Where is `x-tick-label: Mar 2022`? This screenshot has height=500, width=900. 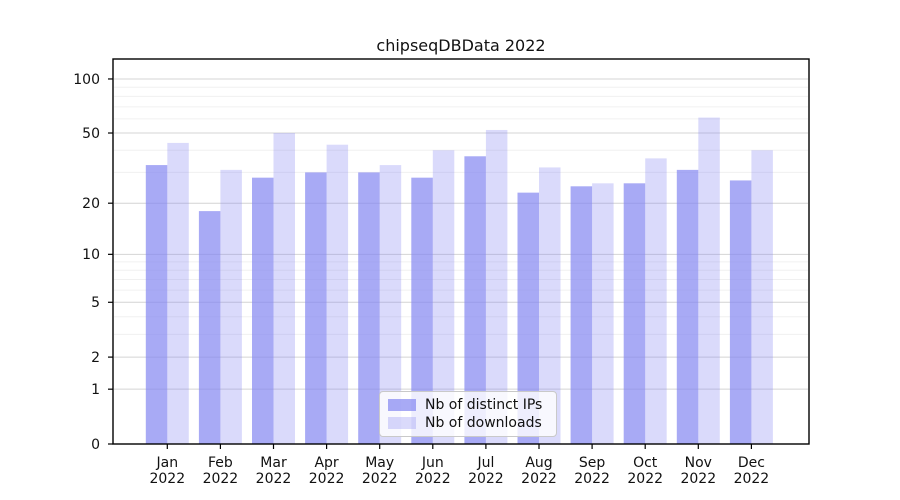
x-tick-label: Mar 2022 is located at coordinates (274, 471).